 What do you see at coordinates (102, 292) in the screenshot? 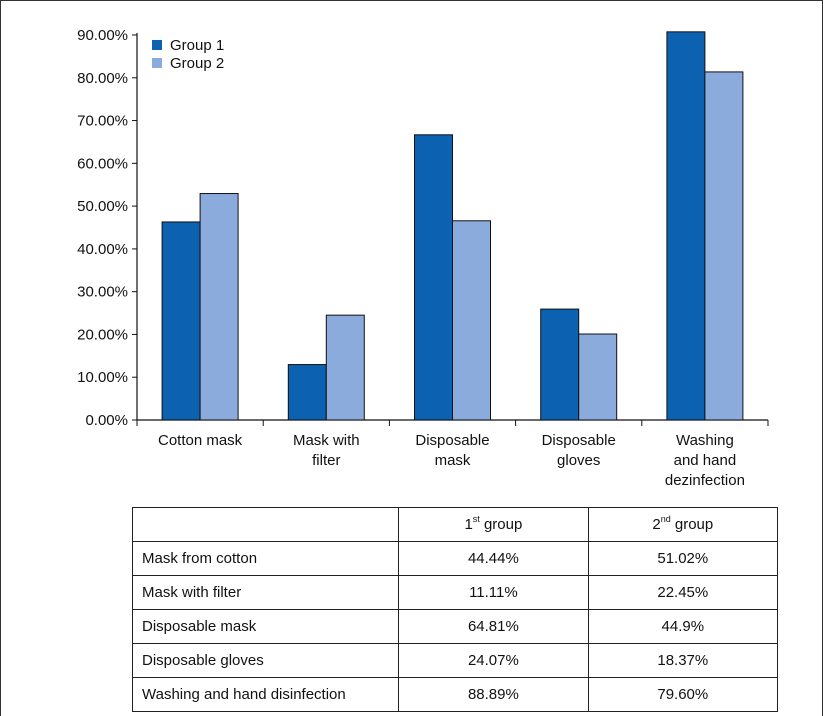
I see `y-tick-label: 30.00%` at bounding box center [102, 292].